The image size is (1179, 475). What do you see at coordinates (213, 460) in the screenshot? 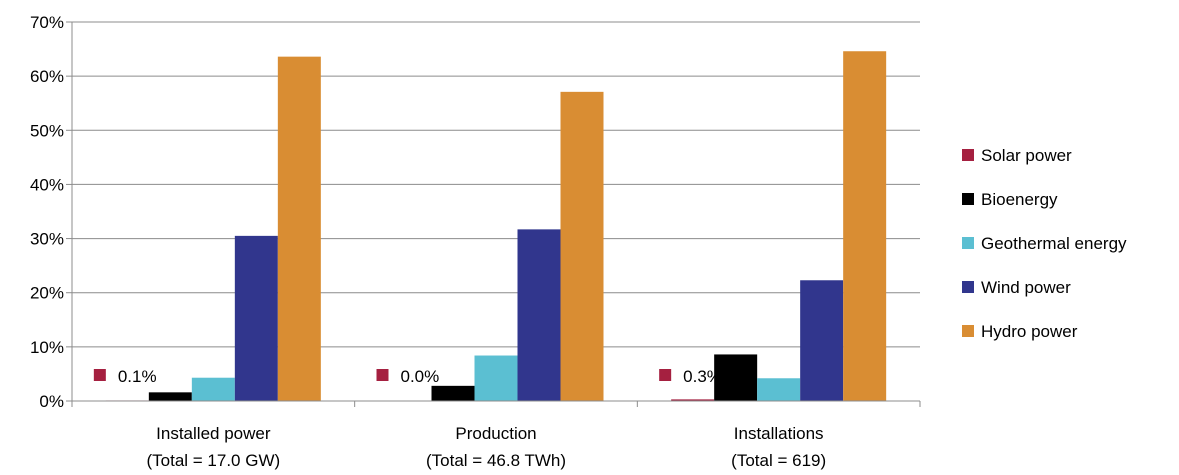
I see `x-tick-label: (Total = 17.0 GW)` at bounding box center [213, 460].